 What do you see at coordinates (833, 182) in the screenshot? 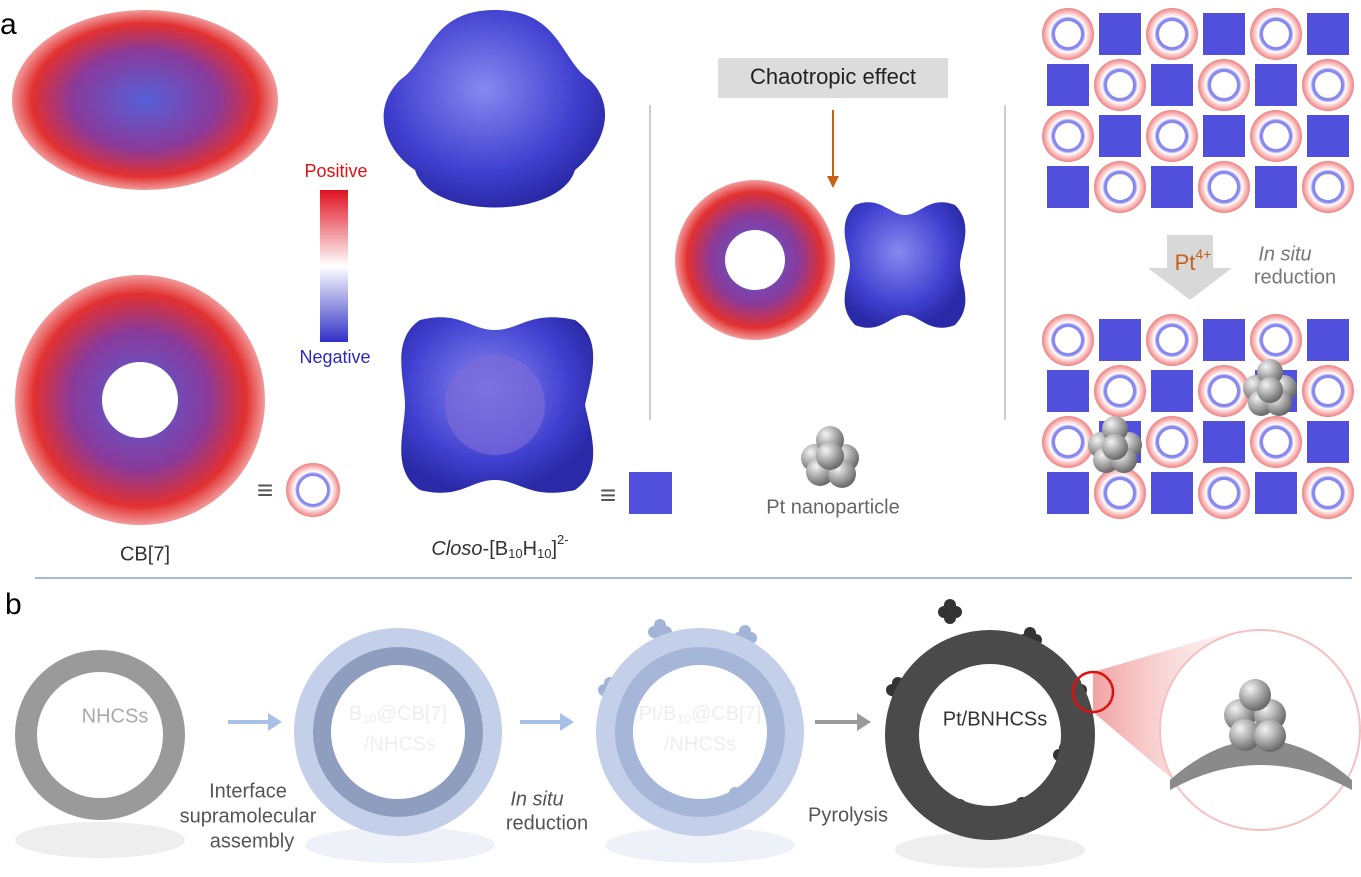
I see `arrow-head` at bounding box center [833, 182].